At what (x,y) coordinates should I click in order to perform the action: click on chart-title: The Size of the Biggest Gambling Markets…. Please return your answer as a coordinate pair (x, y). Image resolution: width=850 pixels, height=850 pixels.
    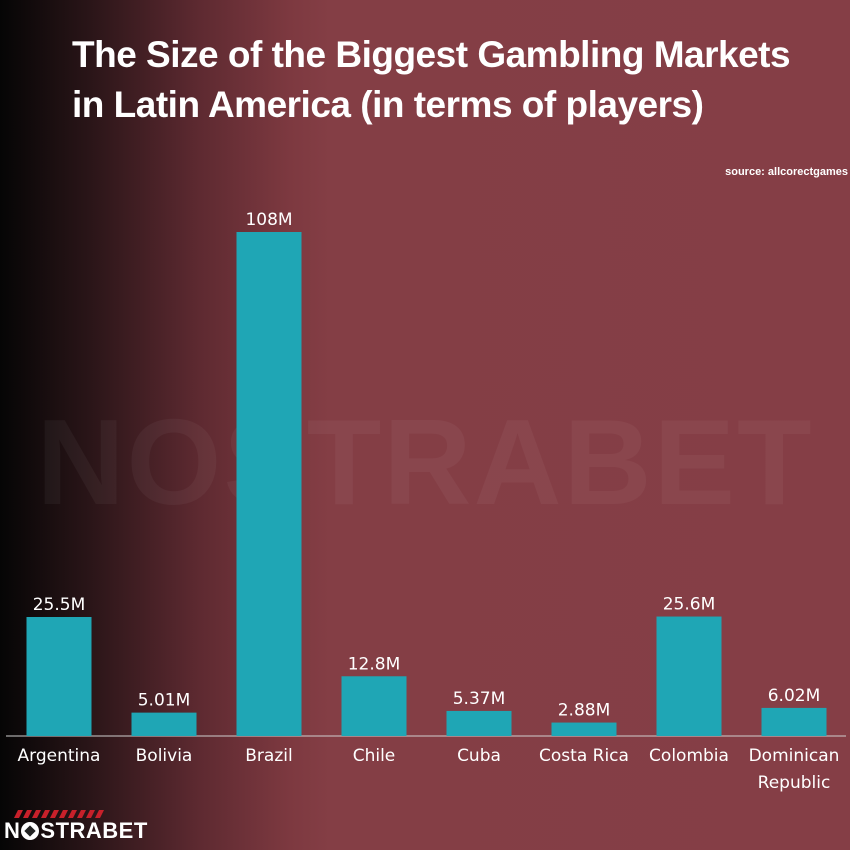
    Looking at the image, I should click on (431, 79).